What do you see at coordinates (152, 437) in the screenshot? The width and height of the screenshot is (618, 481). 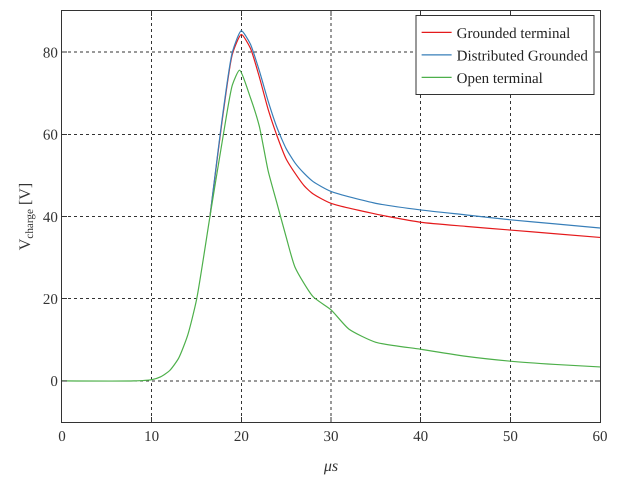 I see `x-tick-label: 10` at bounding box center [152, 437].